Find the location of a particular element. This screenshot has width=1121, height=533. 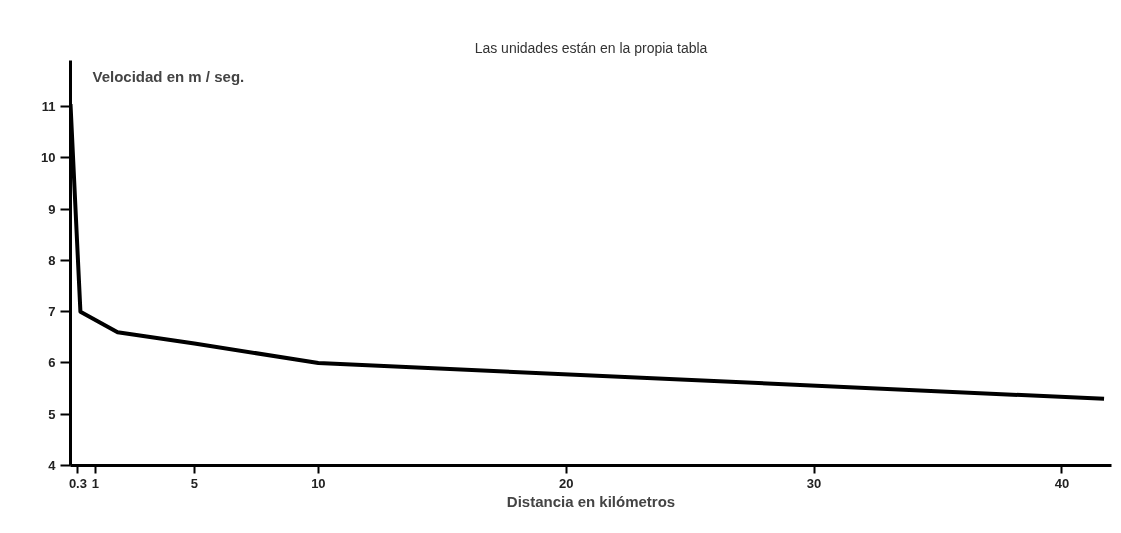

y-tick-label: 4 is located at coordinates (52, 465).